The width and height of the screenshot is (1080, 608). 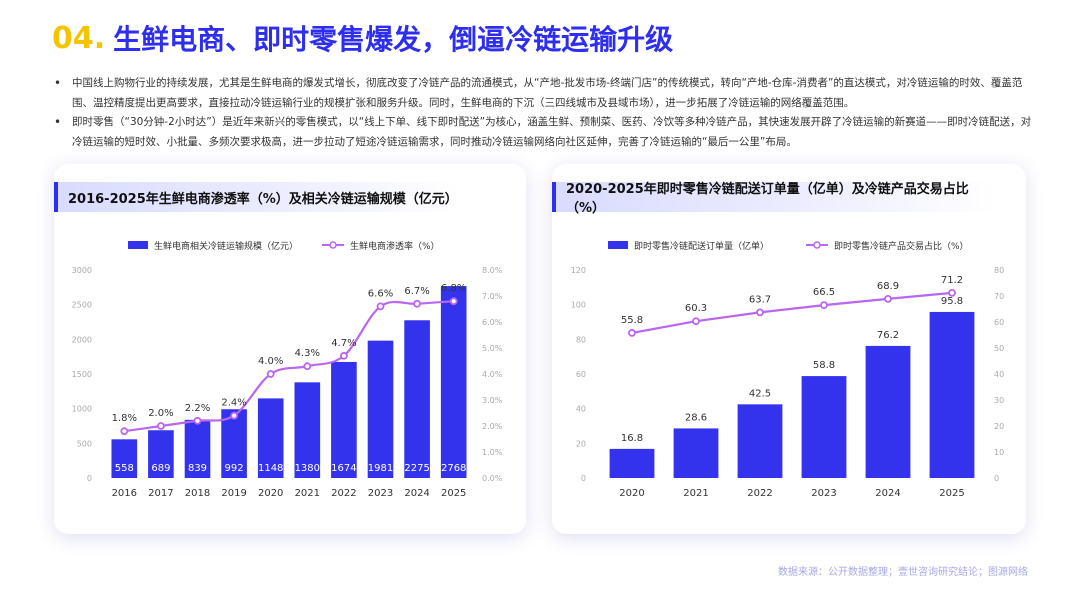 What do you see at coordinates (82, 339) in the screenshot?
I see `y-tick-left: 2000` at bounding box center [82, 339].